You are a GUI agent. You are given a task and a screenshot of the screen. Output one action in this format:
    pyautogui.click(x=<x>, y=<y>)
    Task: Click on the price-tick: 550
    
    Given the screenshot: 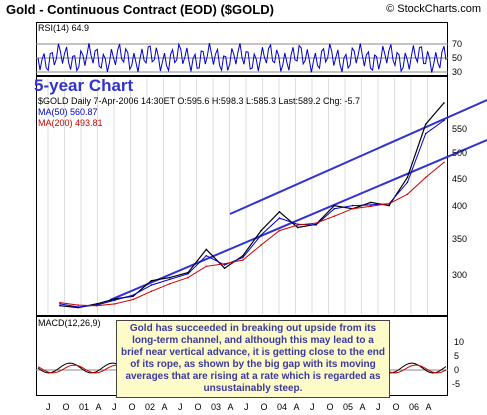 What is the action you would take?
    pyautogui.click(x=460, y=129)
    